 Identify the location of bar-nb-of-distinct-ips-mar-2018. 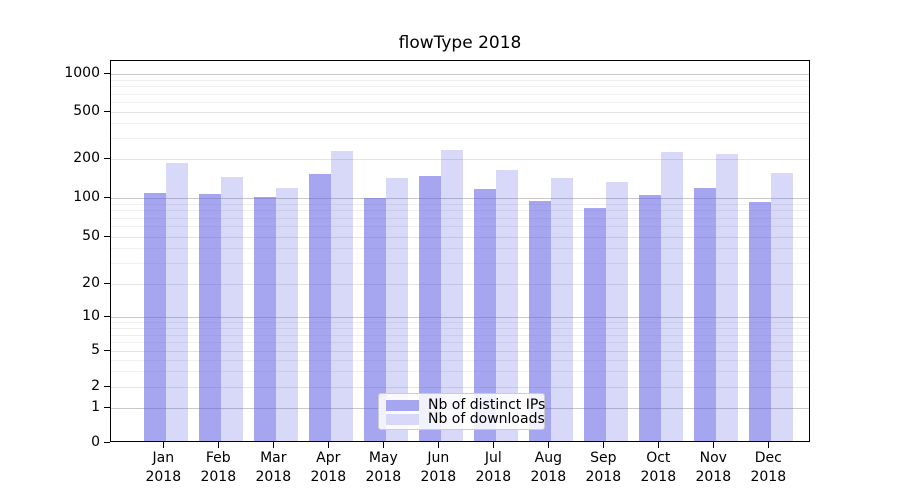
(265, 318).